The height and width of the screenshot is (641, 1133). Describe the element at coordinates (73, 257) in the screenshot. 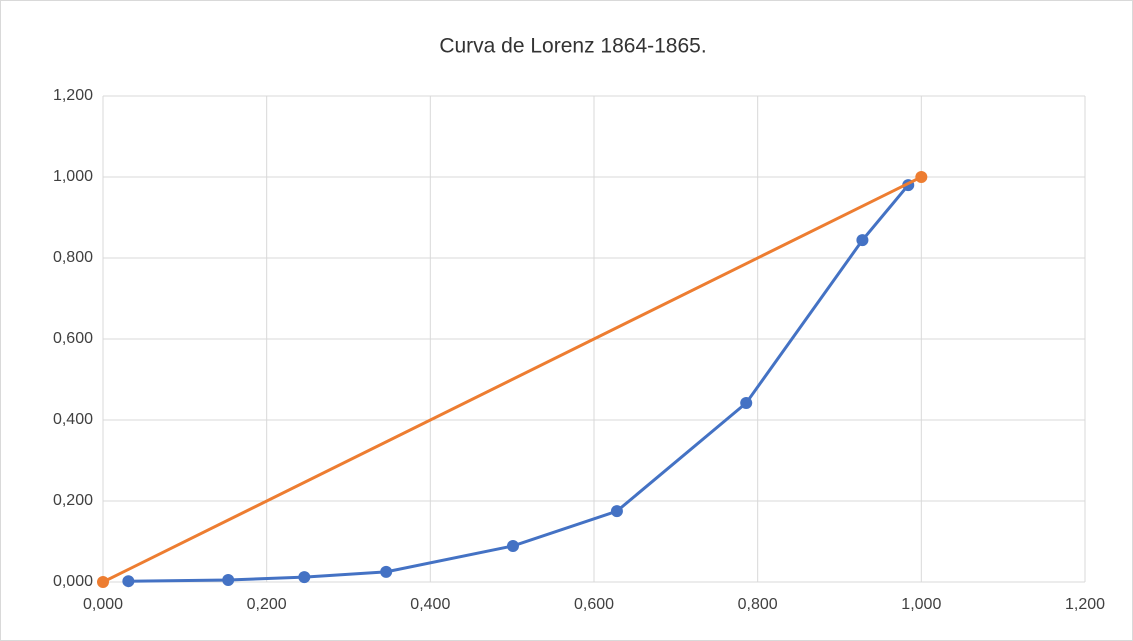

I see `y-tick-label: 0,800` at that location.